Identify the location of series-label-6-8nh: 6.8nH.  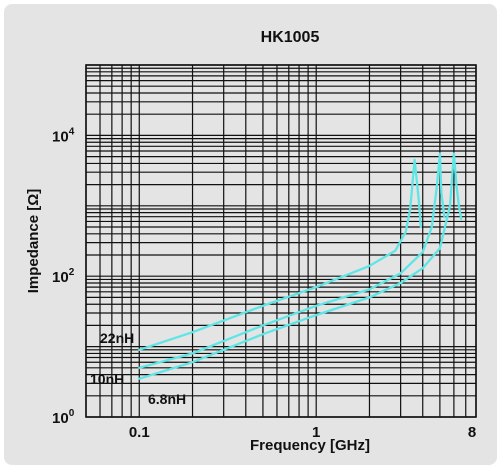
(167, 399).